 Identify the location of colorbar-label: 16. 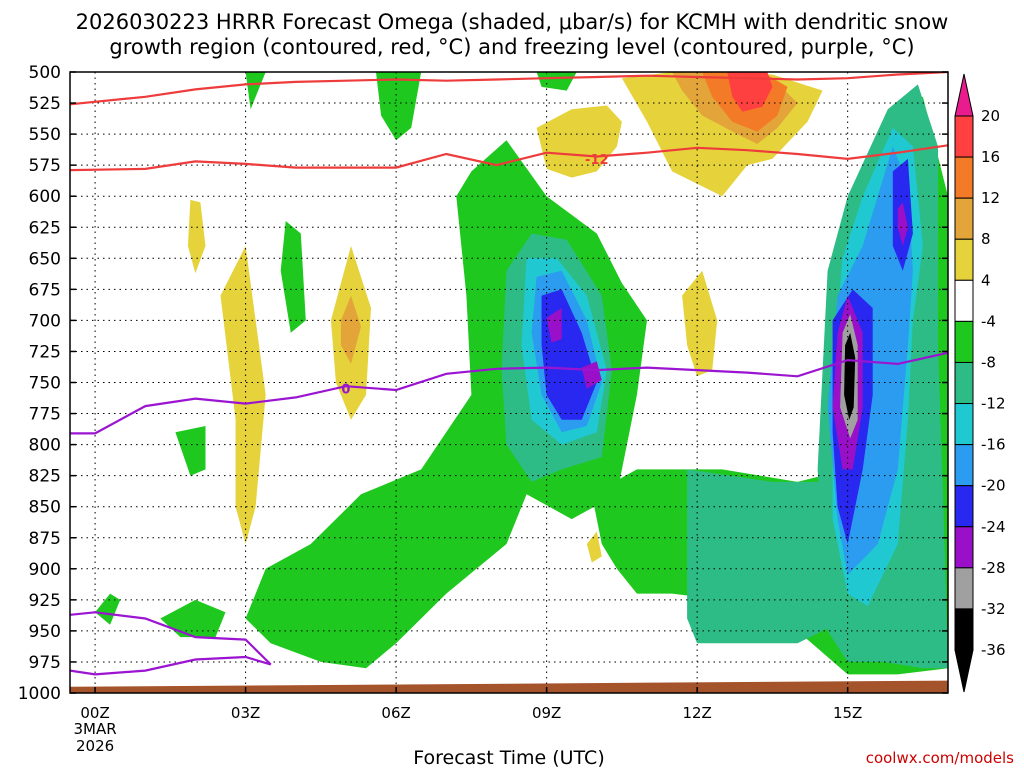
(990, 157).